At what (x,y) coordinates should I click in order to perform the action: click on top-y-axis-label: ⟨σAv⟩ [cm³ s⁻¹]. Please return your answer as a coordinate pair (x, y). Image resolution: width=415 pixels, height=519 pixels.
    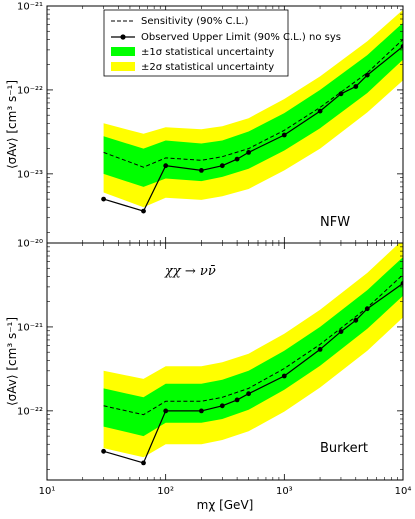
    Looking at the image, I should click on (12, 124).